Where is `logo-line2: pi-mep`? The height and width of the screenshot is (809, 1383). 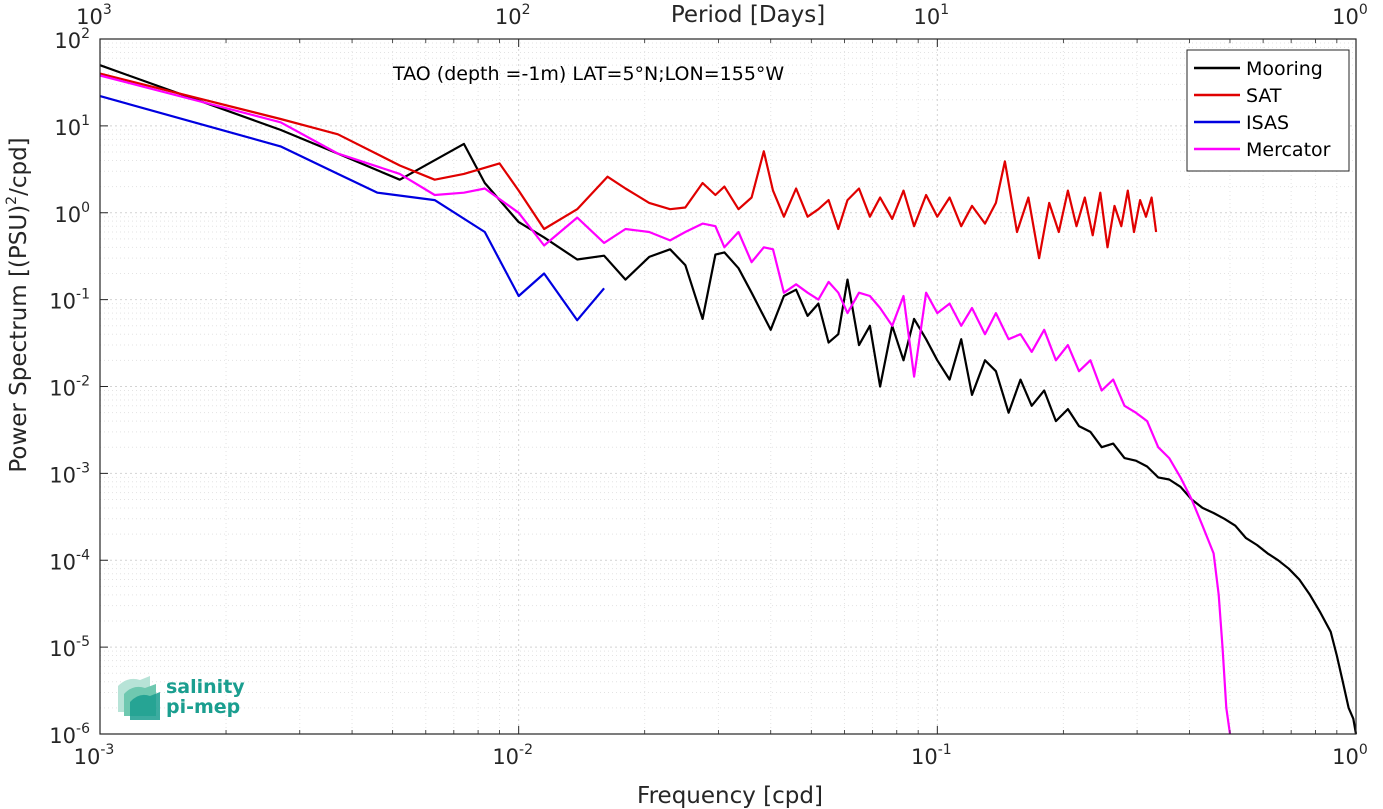
logo-line2: pi-mep is located at coordinates (203, 707).